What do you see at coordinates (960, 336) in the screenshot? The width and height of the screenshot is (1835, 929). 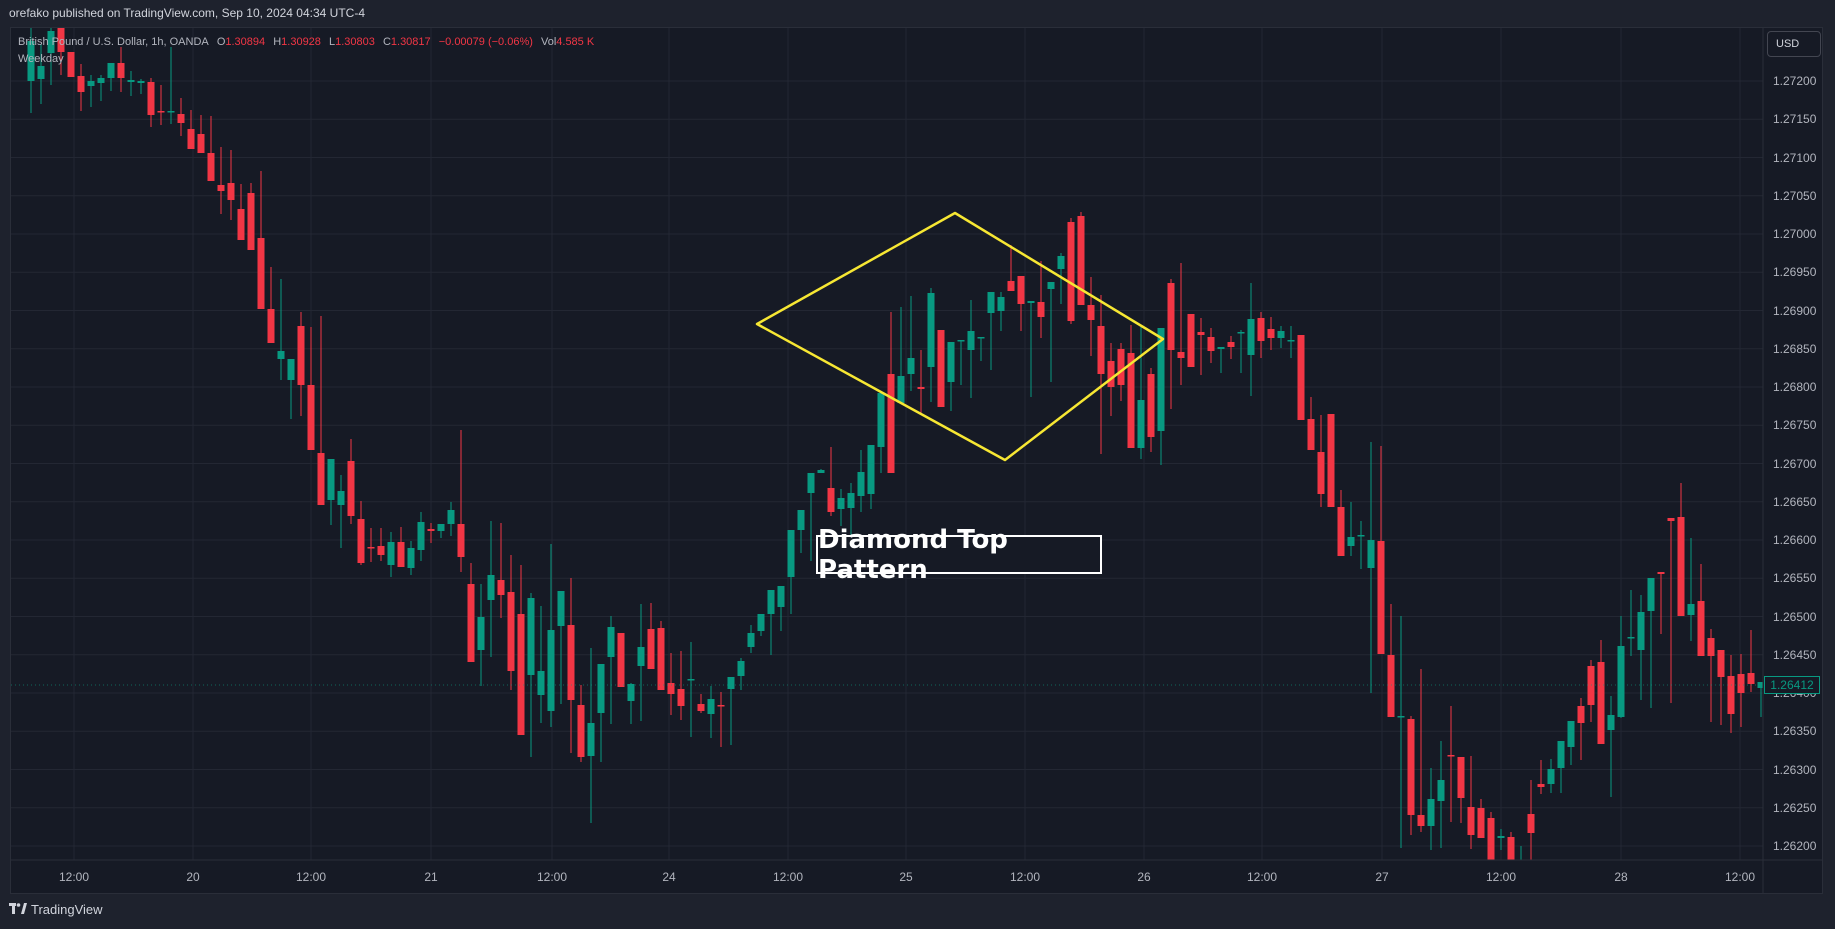 I see `diamond-pattern-drawing` at bounding box center [960, 336].